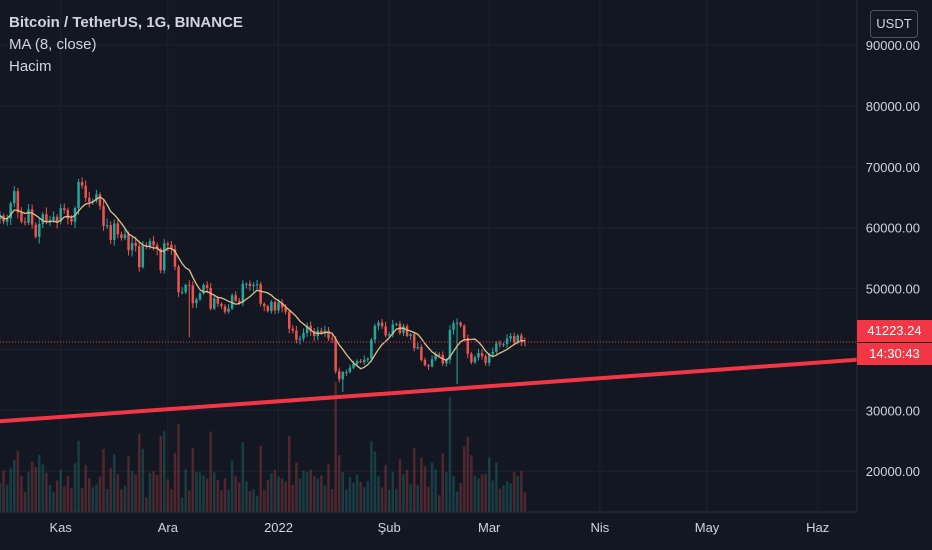  I want to click on currency-button: USDT, so click(894, 24).